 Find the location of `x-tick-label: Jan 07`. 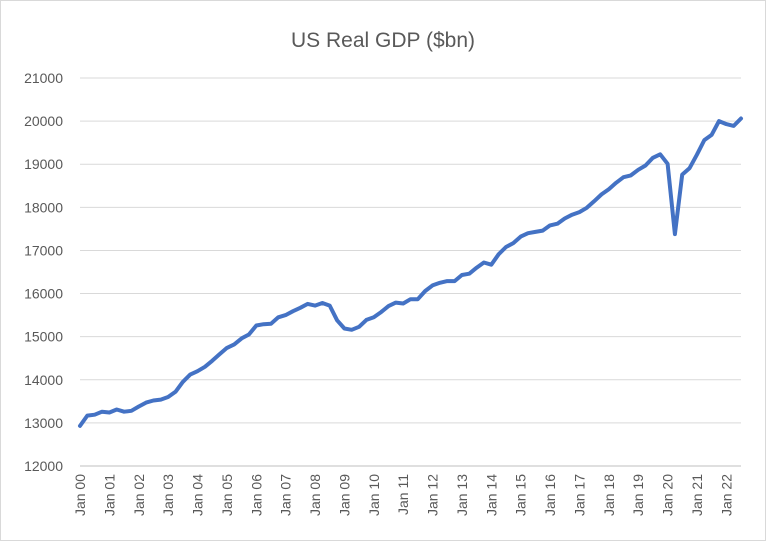

x-tick-label: Jan 07 is located at coordinates (286, 495).